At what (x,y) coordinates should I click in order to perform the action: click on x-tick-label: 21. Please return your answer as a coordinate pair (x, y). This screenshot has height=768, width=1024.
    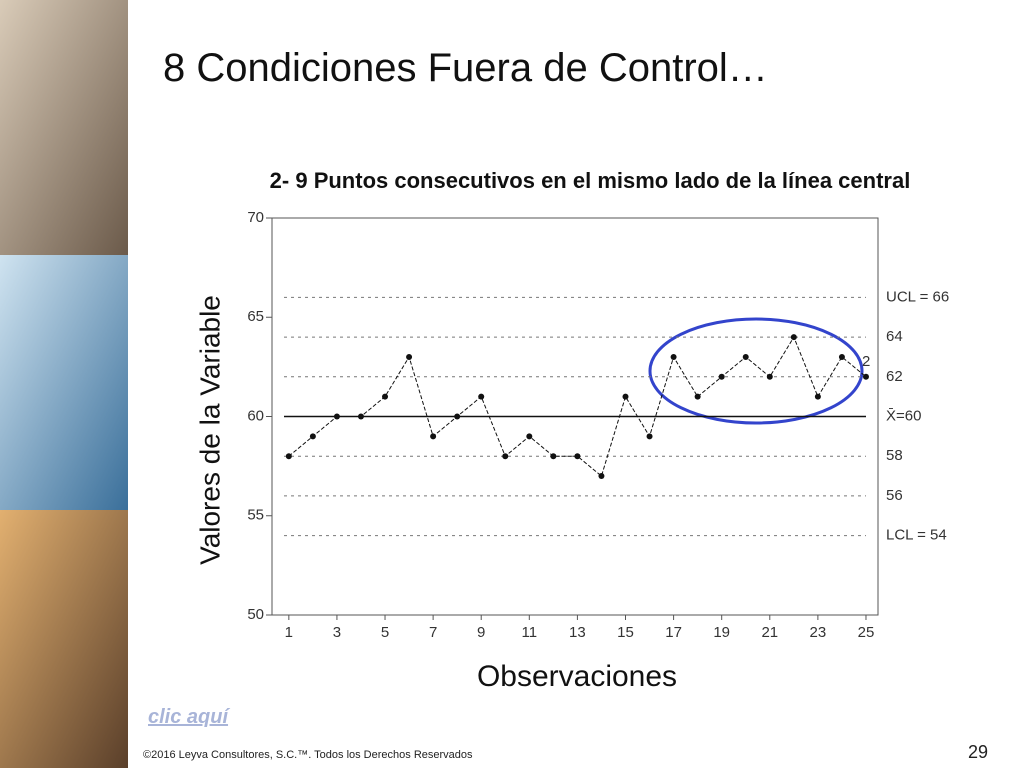
    Looking at the image, I should click on (769, 632).